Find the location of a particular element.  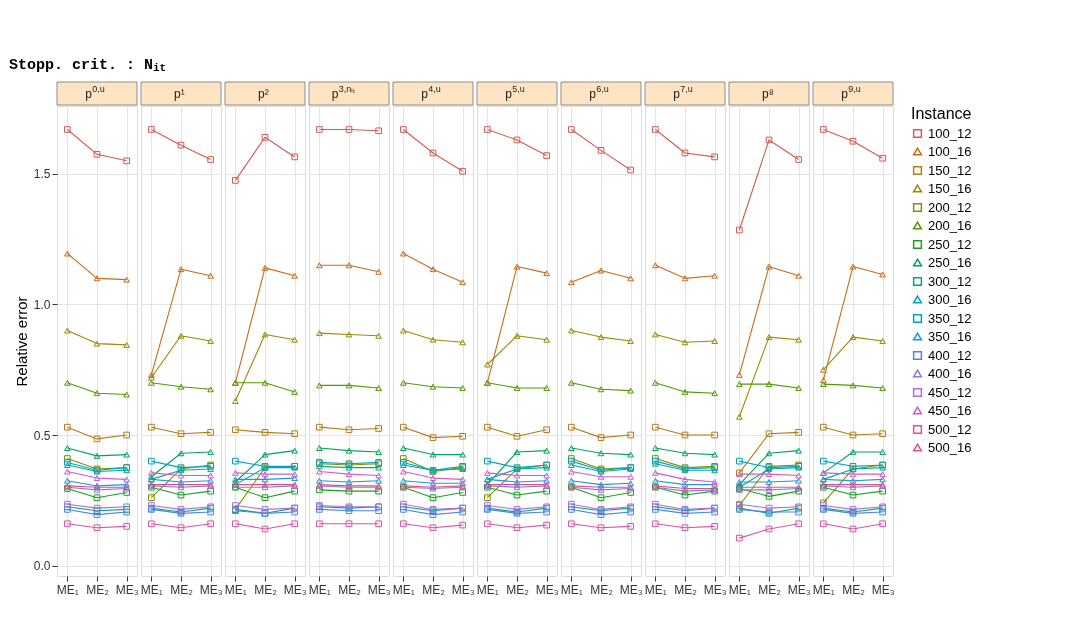

legend-label: 200_16 is located at coordinates (950, 225).